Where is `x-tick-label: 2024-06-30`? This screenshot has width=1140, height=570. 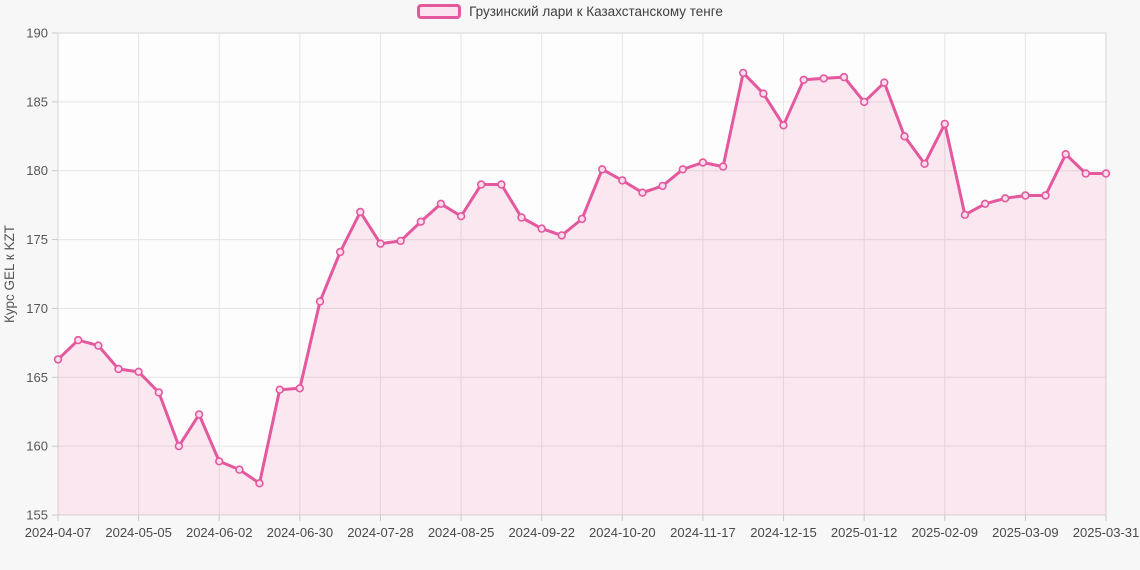
x-tick-label: 2024-06-30 is located at coordinates (300, 532).